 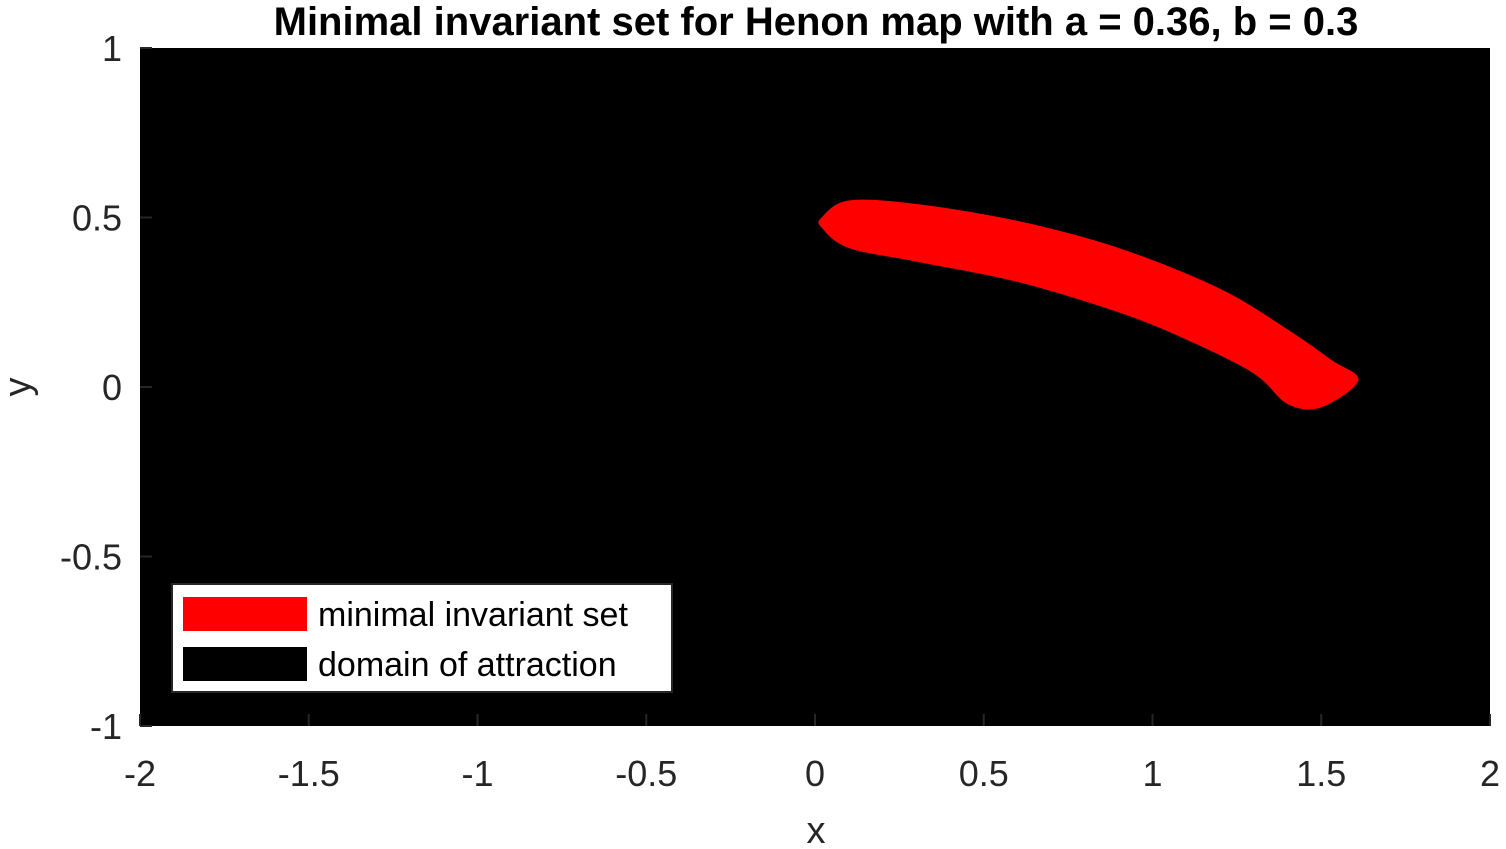 What do you see at coordinates (815, 773) in the screenshot?
I see `x-tick-label: 0` at bounding box center [815, 773].